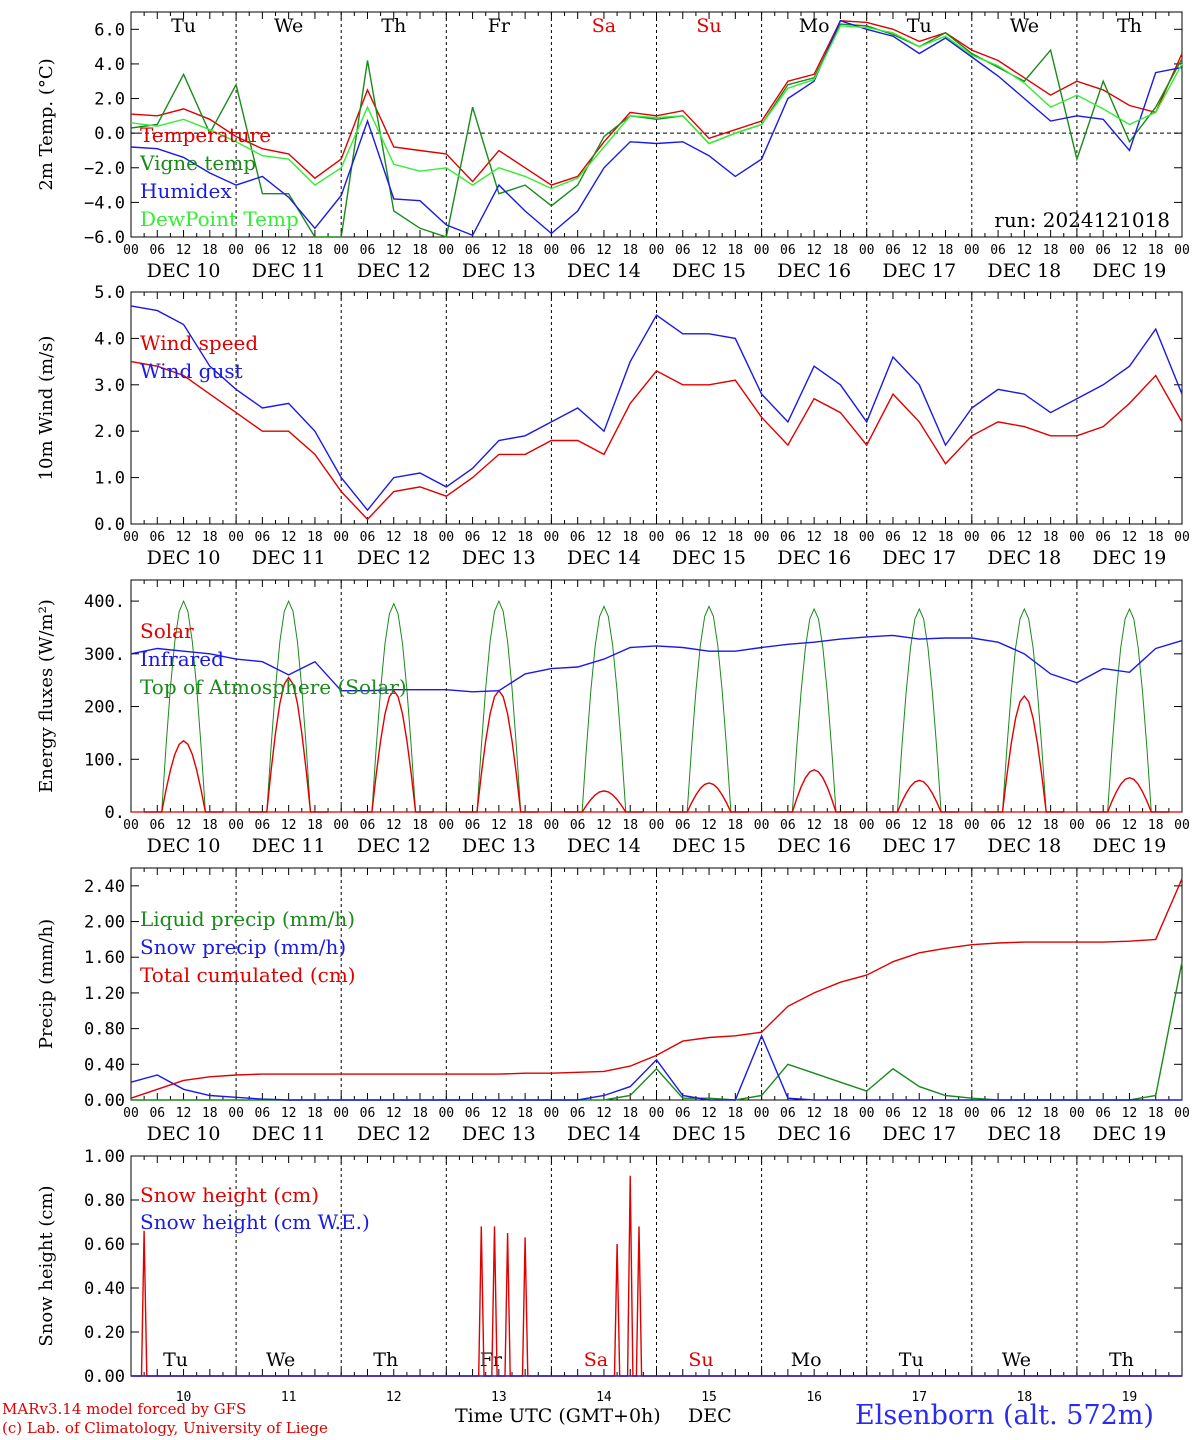 The height and width of the screenshot is (1440, 1194). Describe the element at coordinates (709, 558) in the screenshot. I see `date-label: DEC 15` at that location.